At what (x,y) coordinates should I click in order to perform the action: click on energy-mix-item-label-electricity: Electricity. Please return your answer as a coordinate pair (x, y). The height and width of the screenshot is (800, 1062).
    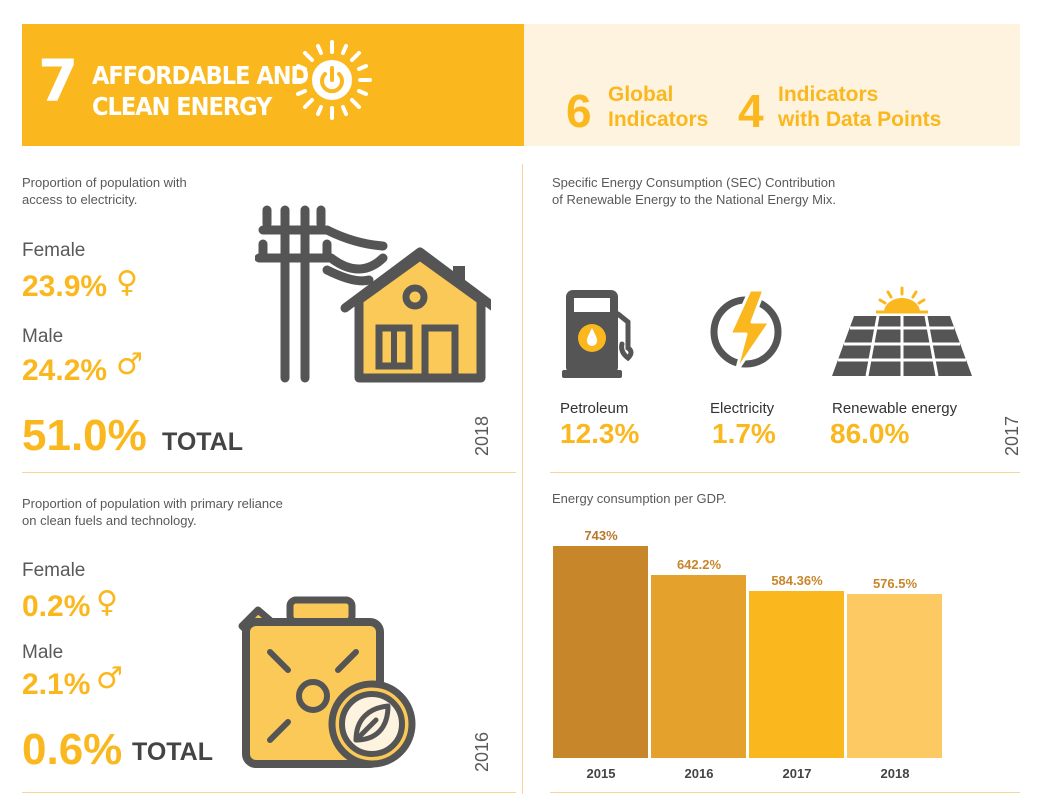
    Looking at the image, I should click on (742, 408).